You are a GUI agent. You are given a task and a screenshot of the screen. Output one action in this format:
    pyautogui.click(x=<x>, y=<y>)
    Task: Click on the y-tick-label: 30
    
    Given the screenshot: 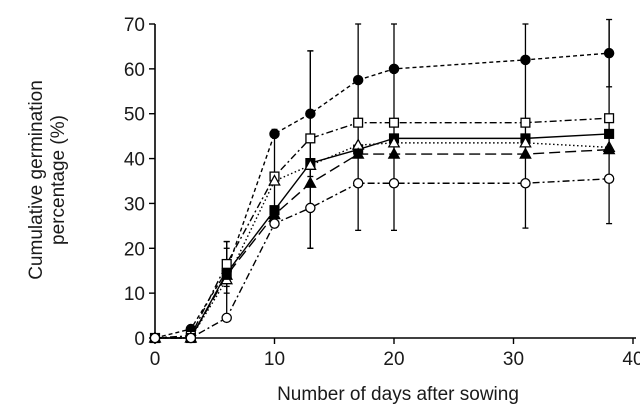 What is the action you would take?
    pyautogui.click(x=134, y=204)
    